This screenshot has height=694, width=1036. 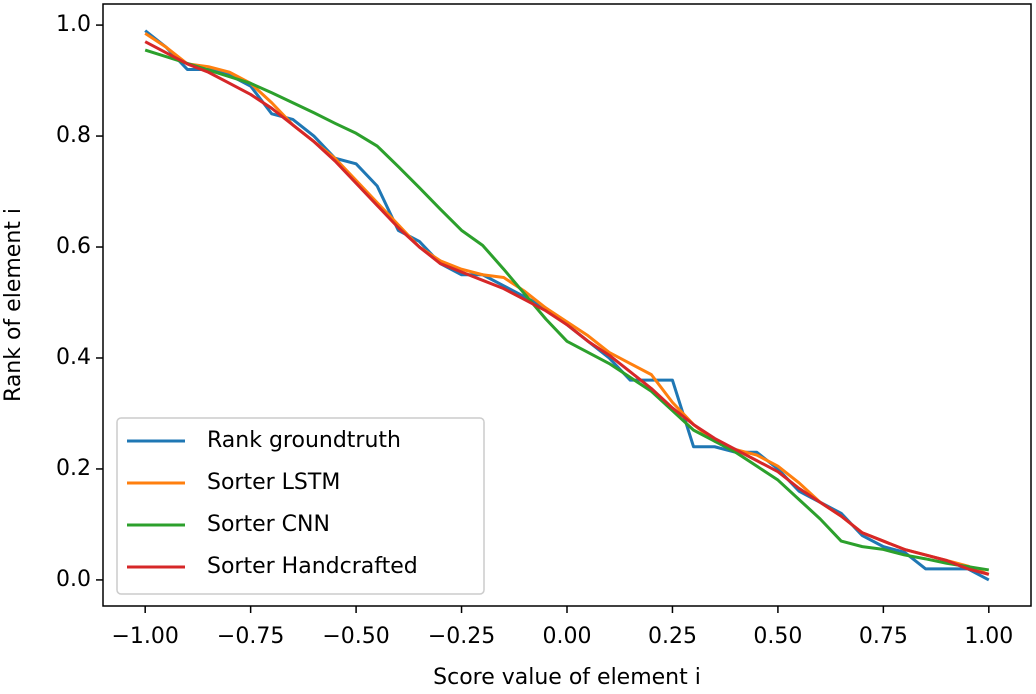 What do you see at coordinates (312, 566) in the screenshot?
I see `legend-label: Sorter Handcrafted` at bounding box center [312, 566].